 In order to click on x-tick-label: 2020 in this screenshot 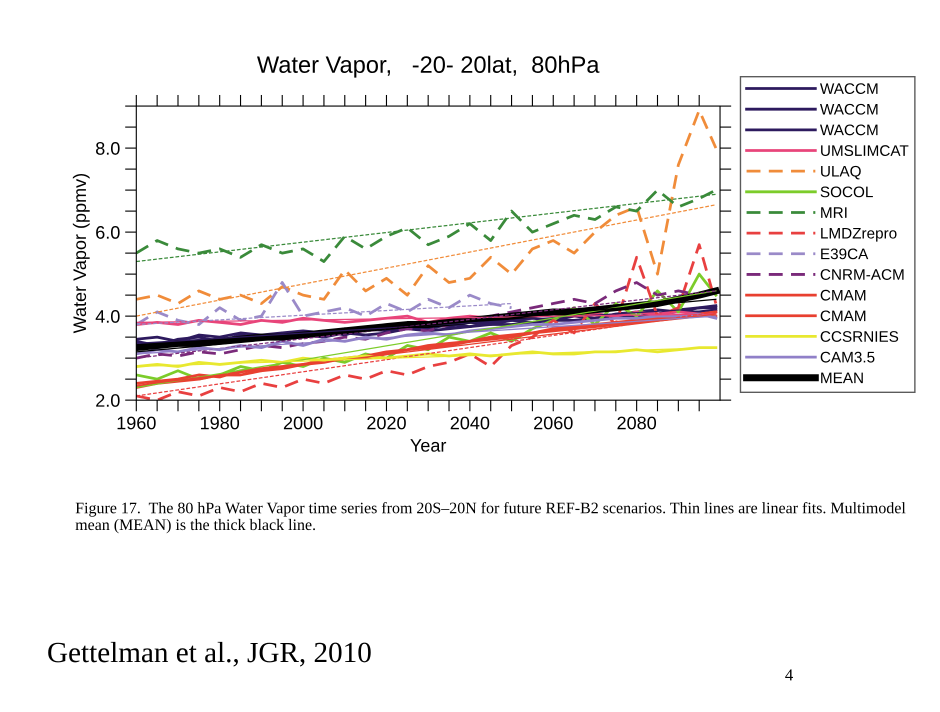, I will do `click(386, 423)`.